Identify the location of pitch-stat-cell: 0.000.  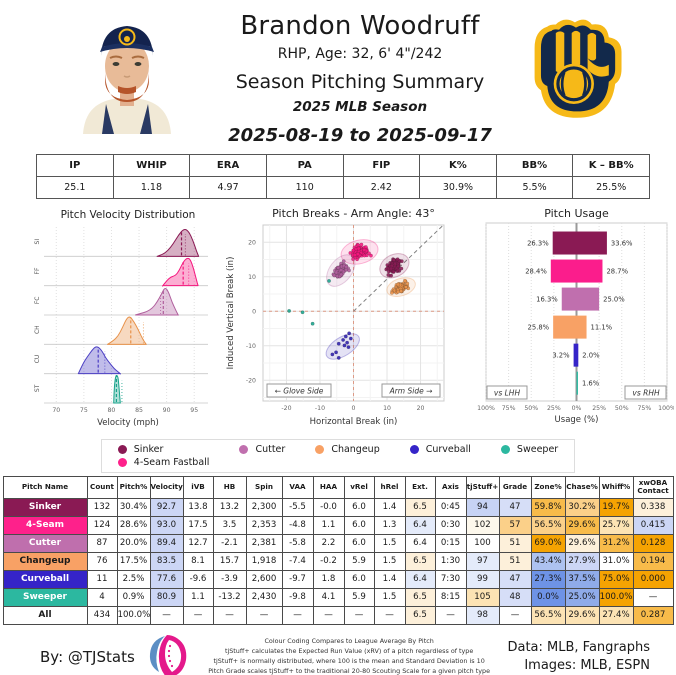
(653, 579).